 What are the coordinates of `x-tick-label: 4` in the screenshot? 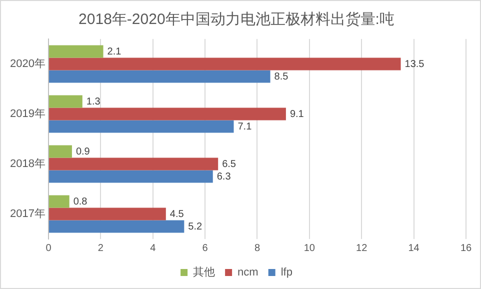 It's located at (153, 248).